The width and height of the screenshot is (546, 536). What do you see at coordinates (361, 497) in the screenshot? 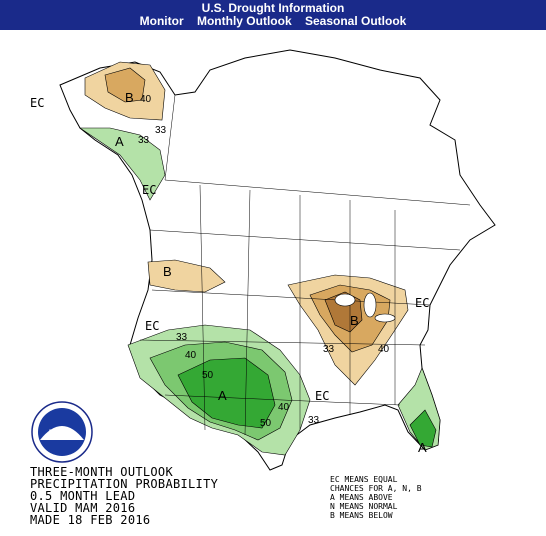
I see `legend-line: A MEANS ABOVE` at bounding box center [361, 497].